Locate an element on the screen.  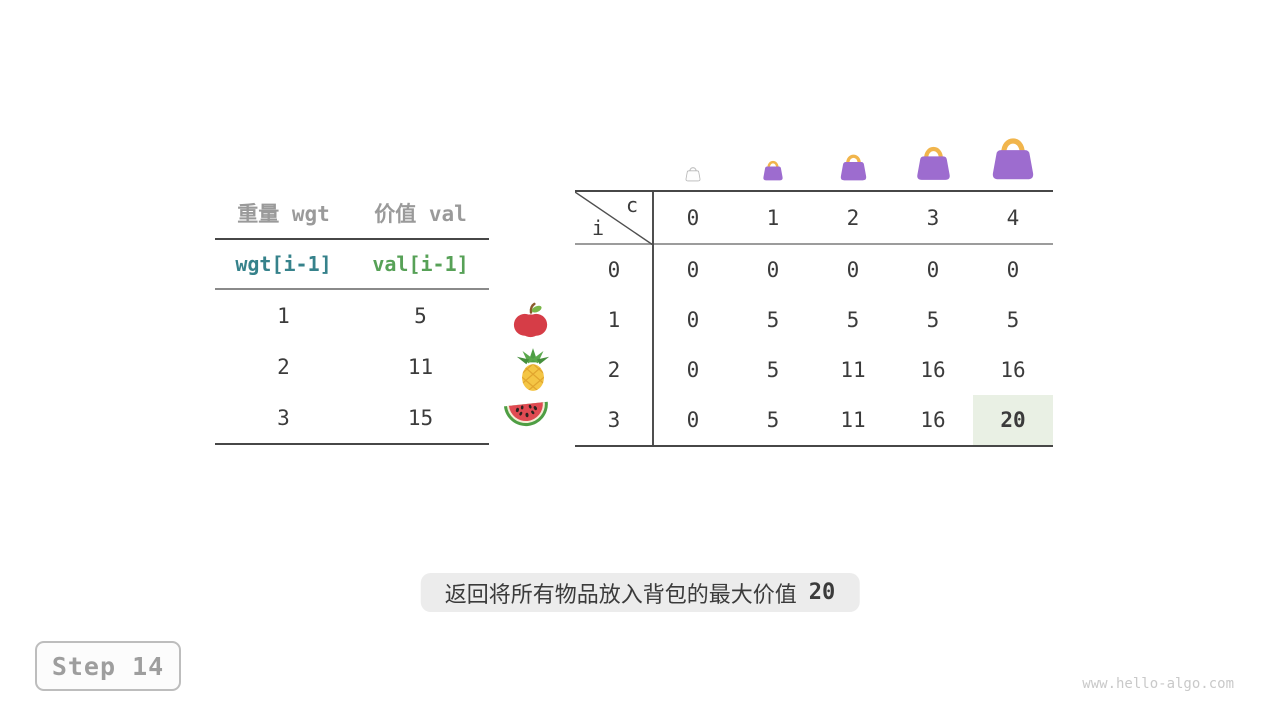
step-caption: 返回将所有物品放入背包的最大价值 20 is located at coordinates (640, 592).